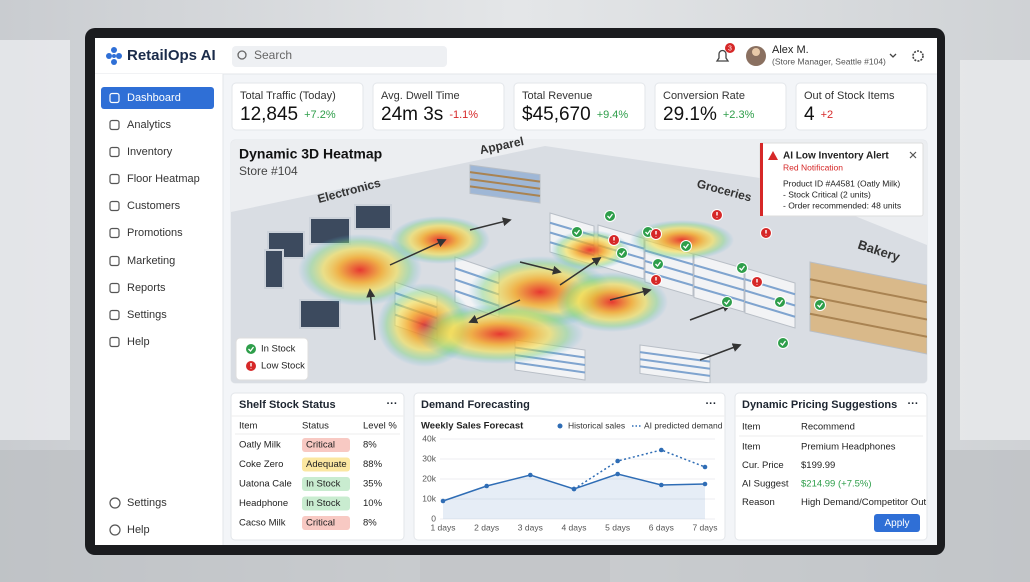  I want to click on kpi-label: Conversion Rate, so click(704, 96).